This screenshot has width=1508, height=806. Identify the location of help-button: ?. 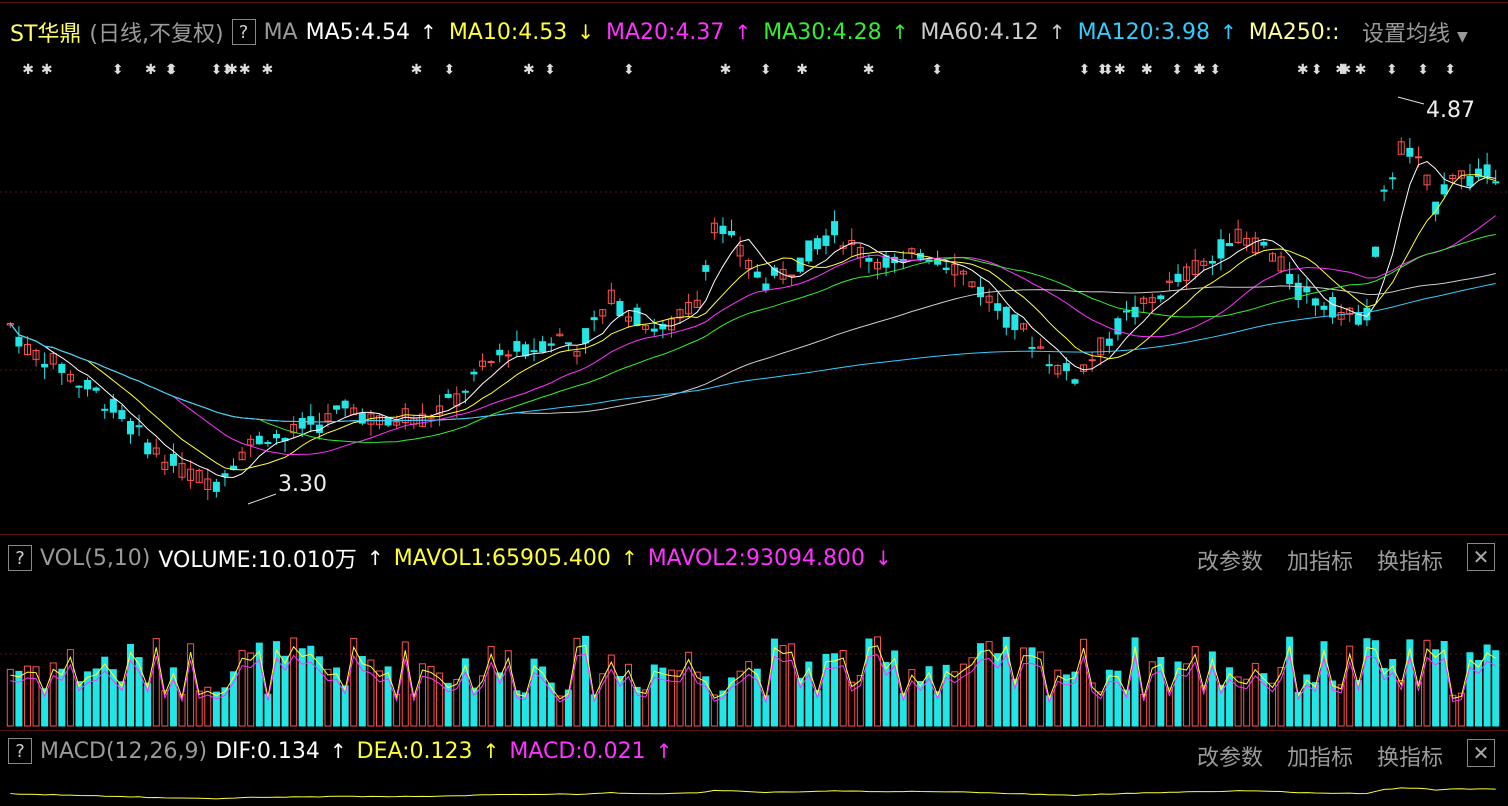
(243, 32).